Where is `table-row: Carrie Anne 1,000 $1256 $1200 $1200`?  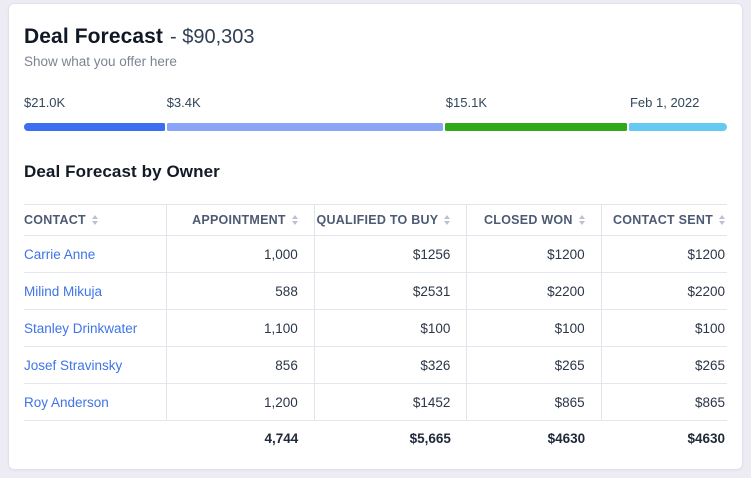
table-row: Carrie Anne 1,000 $1256 $1200 $1200 is located at coordinates (375, 254).